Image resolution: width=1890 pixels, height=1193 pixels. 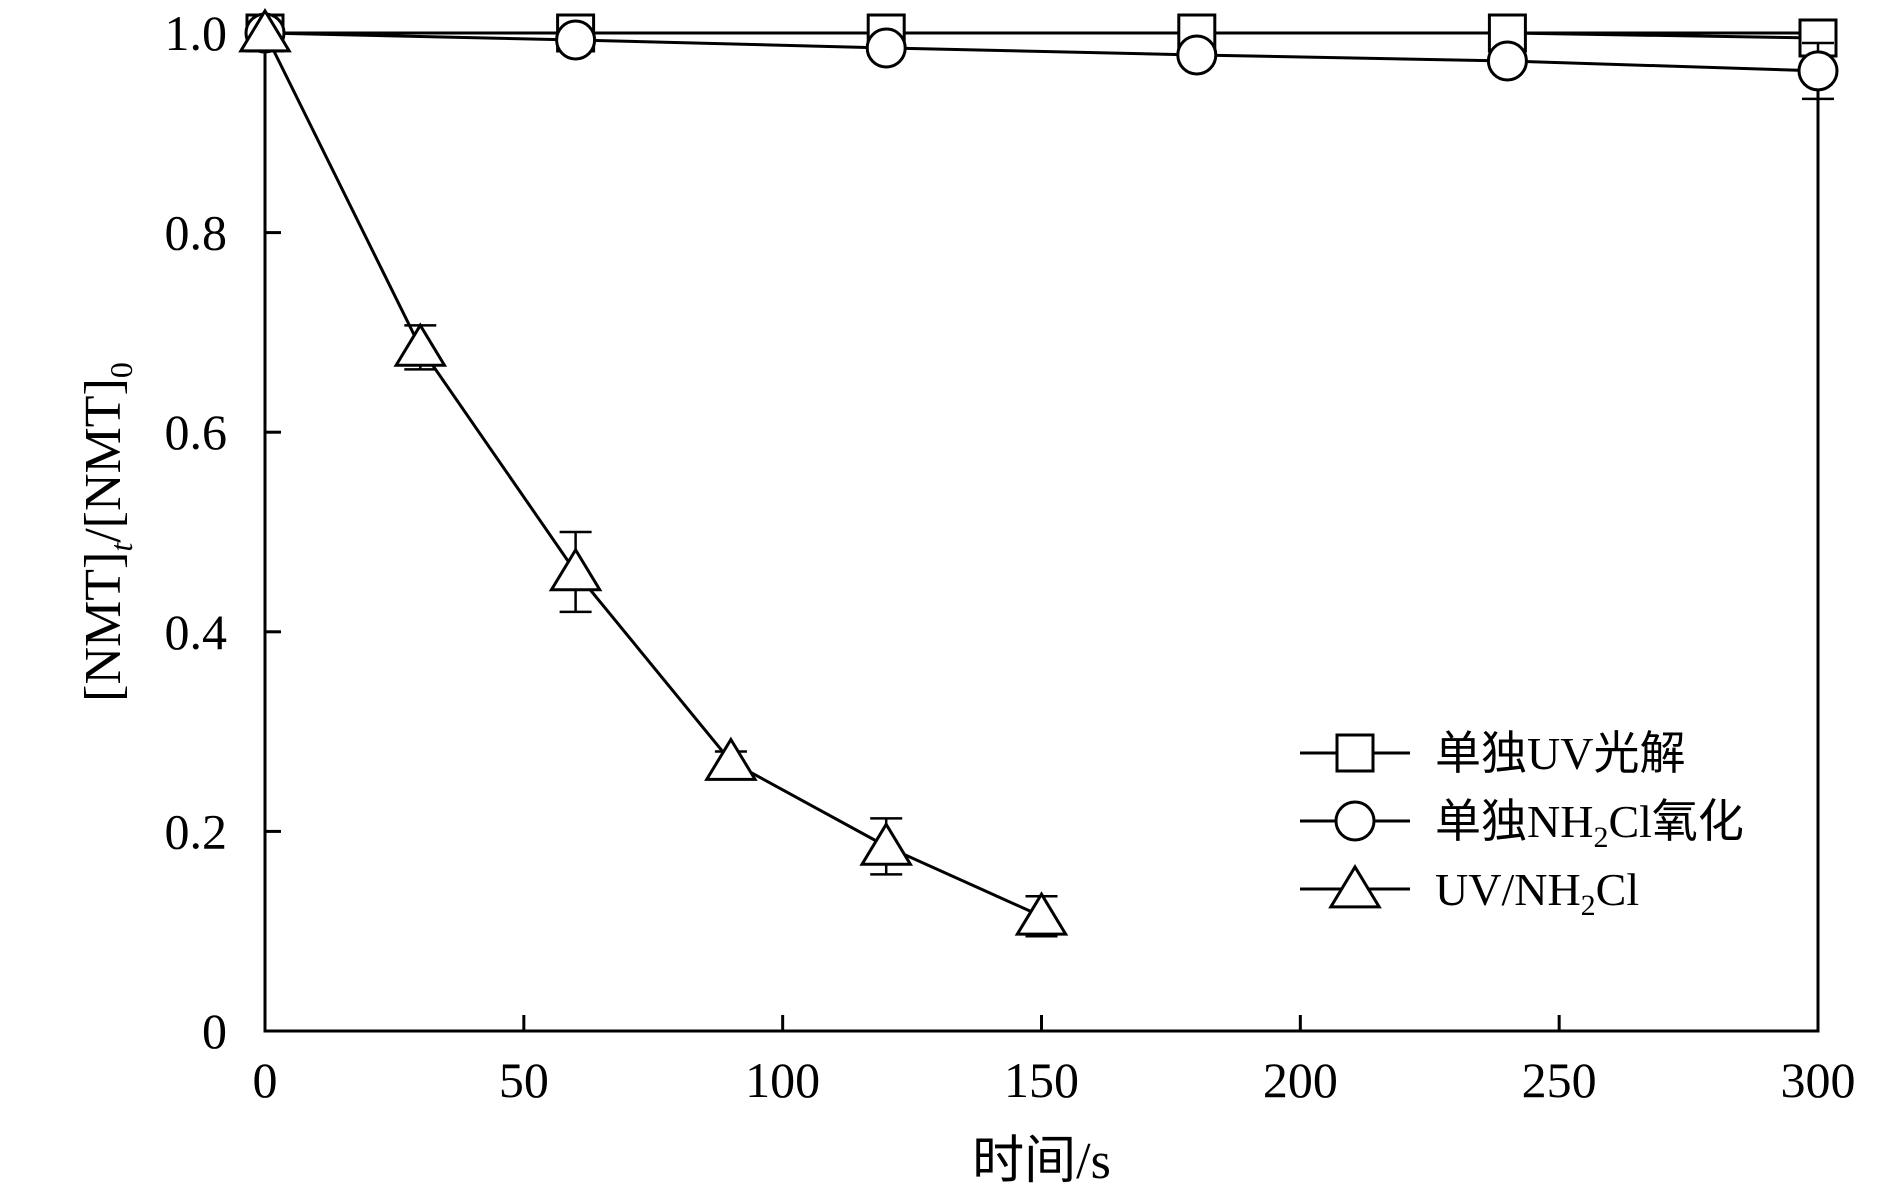 I want to click on x-axis: 0 50 100 150 200 250 300, so click(x=1054, y=1061).